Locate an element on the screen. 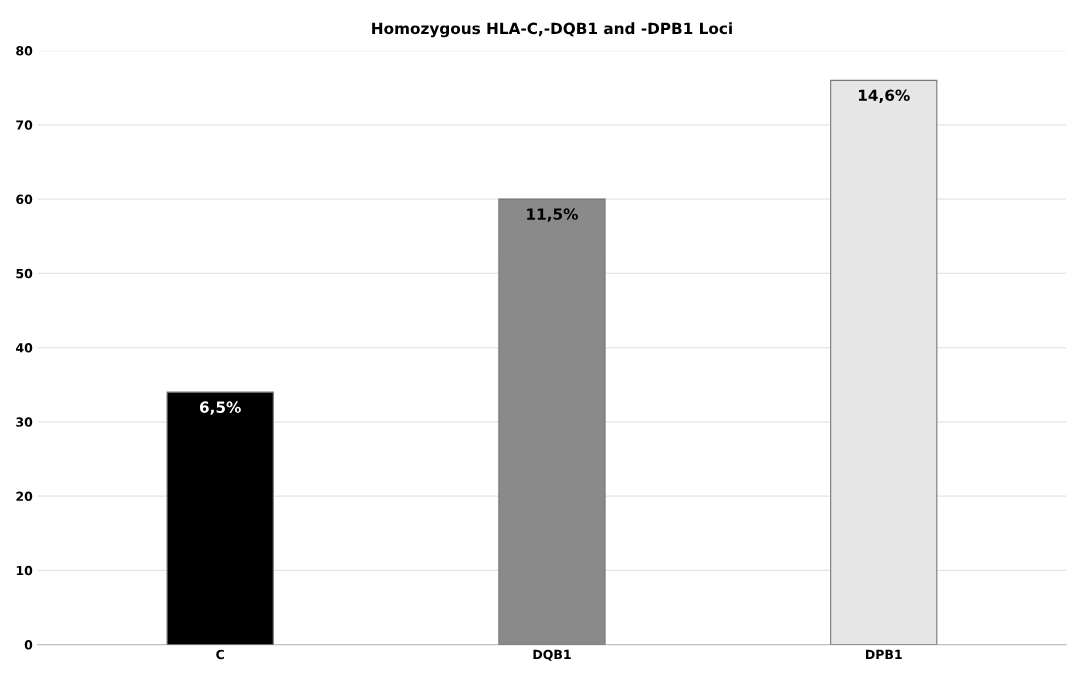 This screenshot has height=675, width=1077. y-tick-label: 30 is located at coordinates (24, 422).